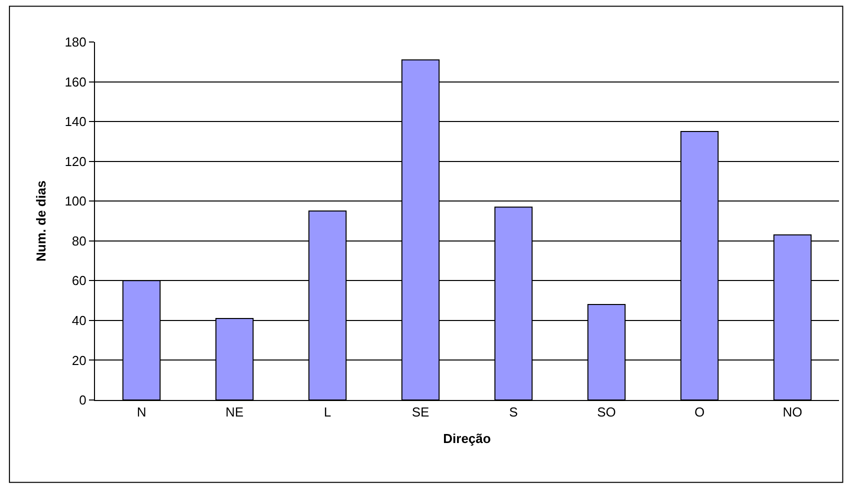  What do you see at coordinates (699, 412) in the screenshot?
I see `x-tick-label: O` at bounding box center [699, 412].